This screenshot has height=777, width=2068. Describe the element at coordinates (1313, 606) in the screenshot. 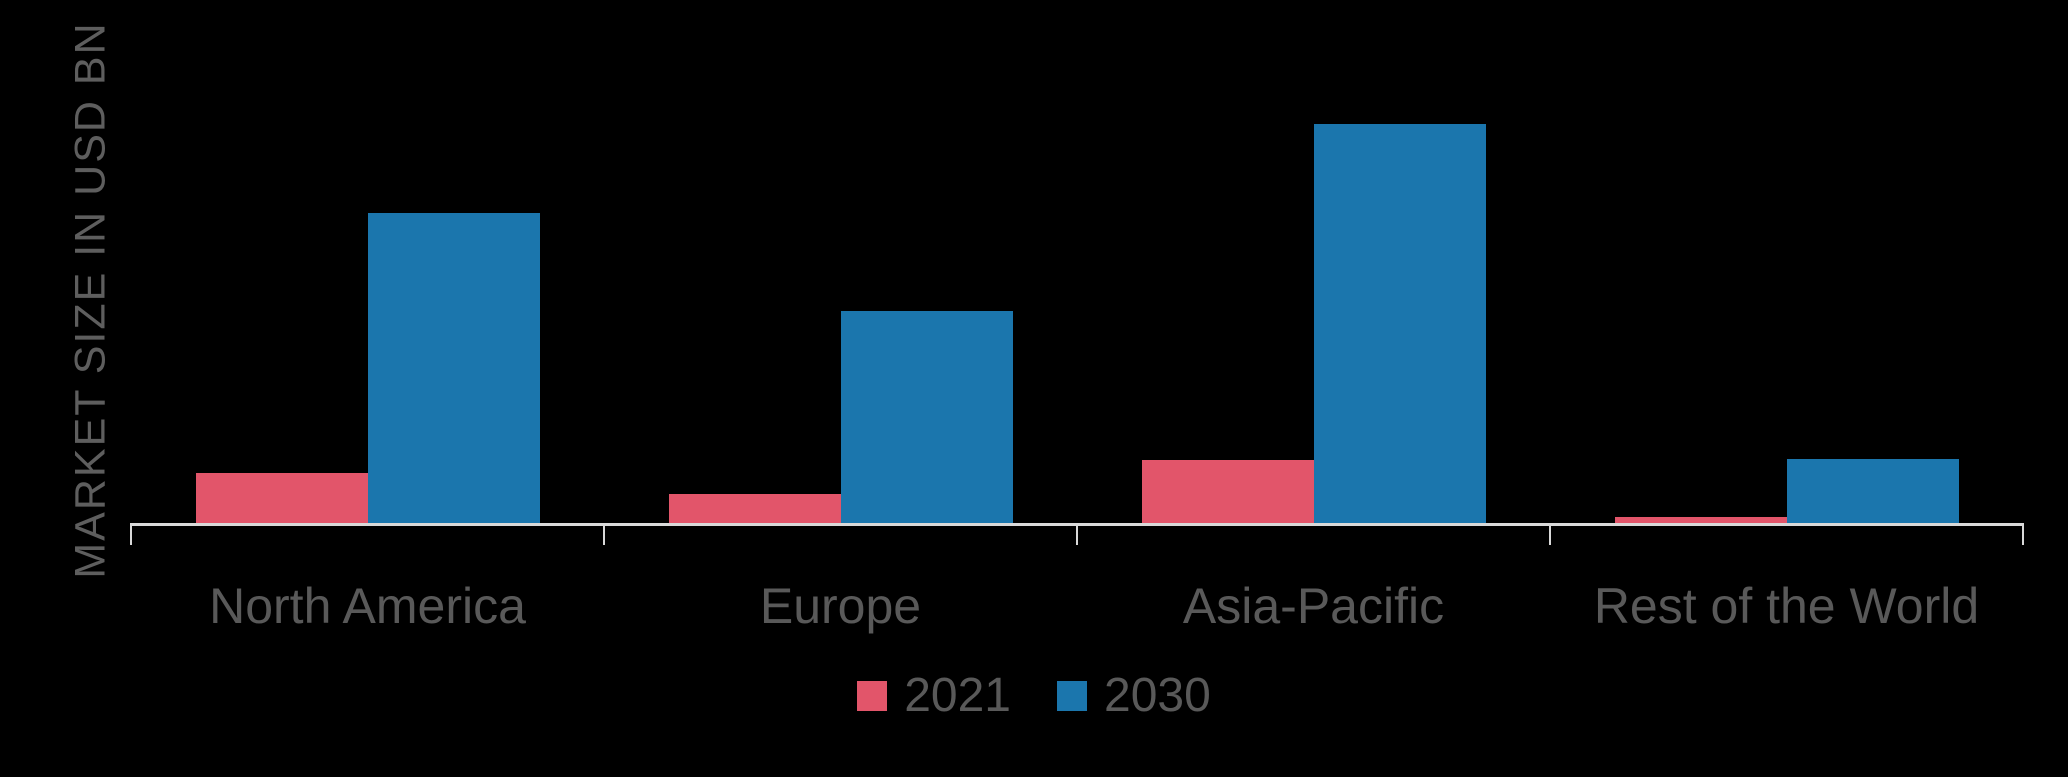

I see `category-label-asia-pacific: Asia-Pacific` at that location.